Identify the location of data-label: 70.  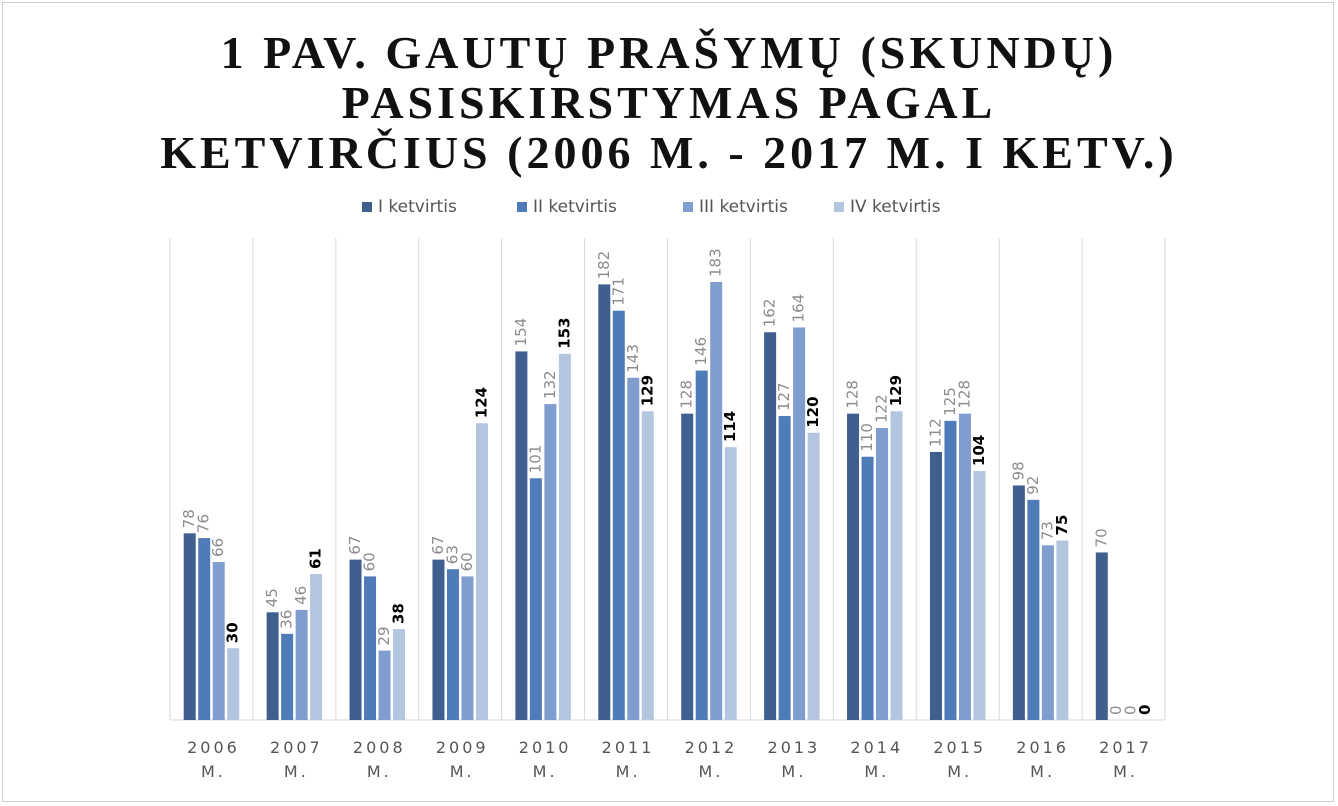
(1101, 537).